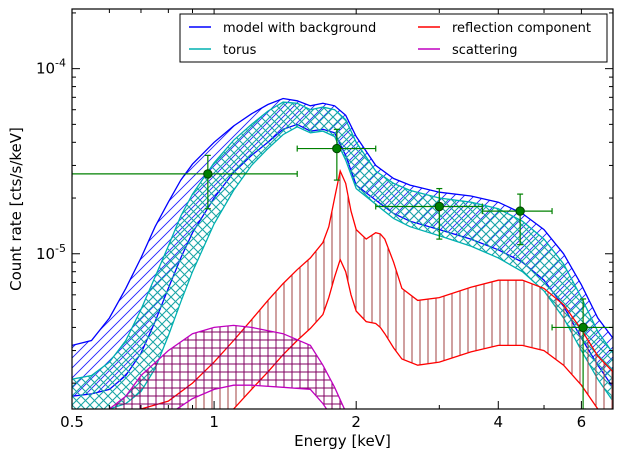 This screenshot has height=459, width=624. What do you see at coordinates (485, 50) in the screenshot?
I see `legend-label: scattering` at bounding box center [485, 50].